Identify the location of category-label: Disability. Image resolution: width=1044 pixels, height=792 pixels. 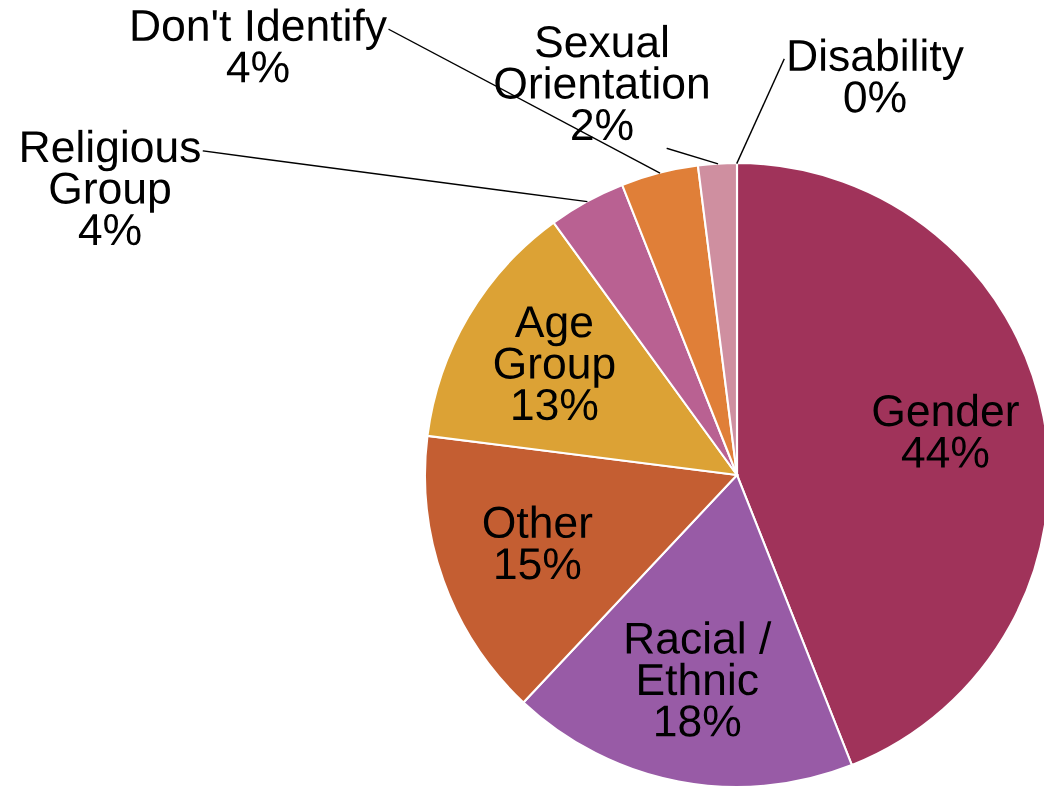
(876, 59).